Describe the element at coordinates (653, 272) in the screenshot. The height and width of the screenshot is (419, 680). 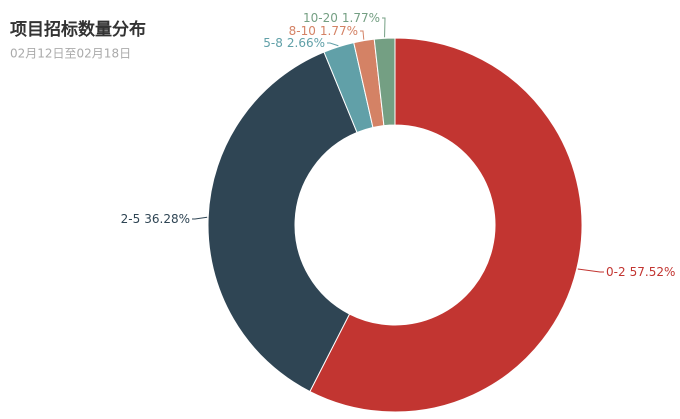
I see `slice-value: 57.52%` at that location.